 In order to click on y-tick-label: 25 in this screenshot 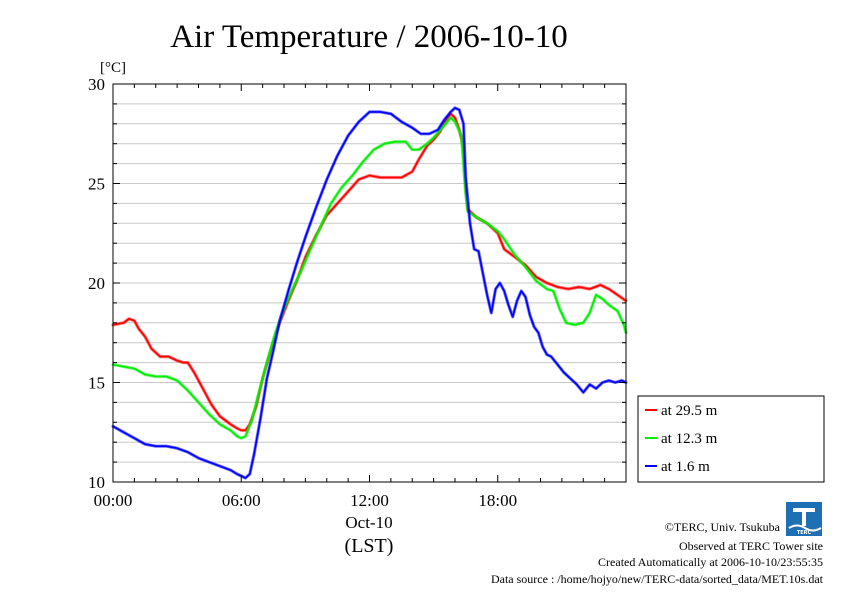, I will do `click(96, 184)`.